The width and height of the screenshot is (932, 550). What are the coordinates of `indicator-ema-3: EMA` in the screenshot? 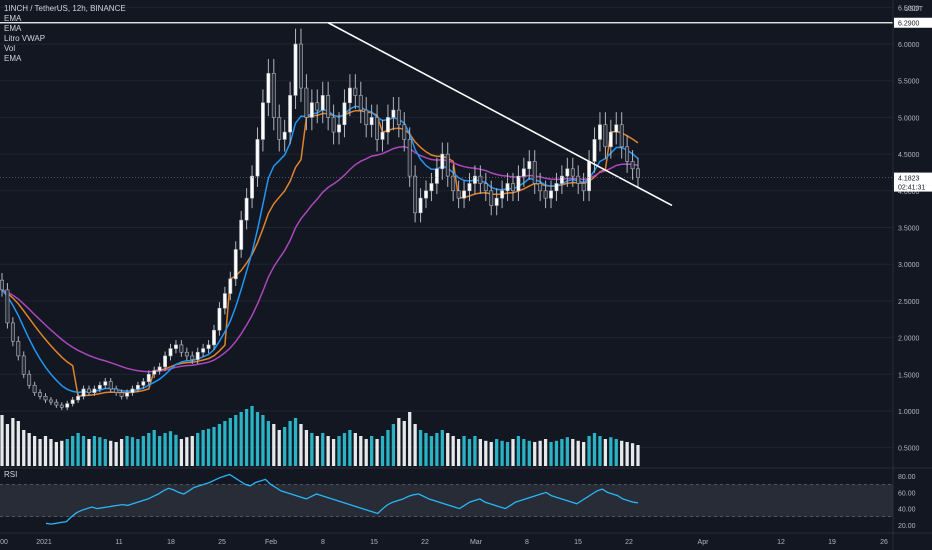 It's located at (13, 58).